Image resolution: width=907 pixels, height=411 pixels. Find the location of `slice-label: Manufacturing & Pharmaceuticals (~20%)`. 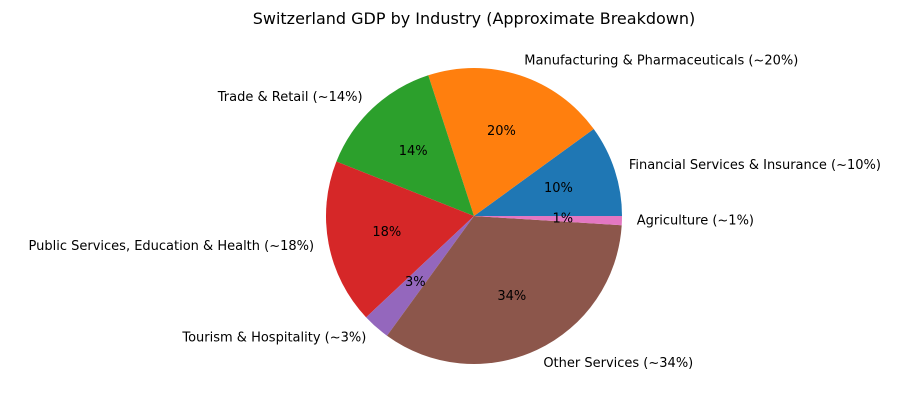

slice-label: Manufacturing & Pharmaceuticals (~20%) is located at coordinates (661, 61).